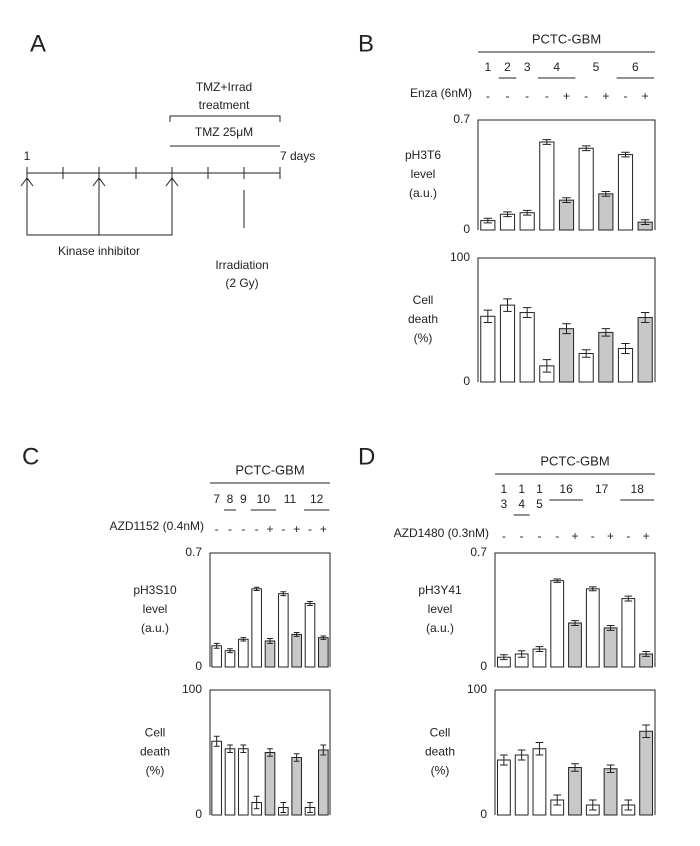  I want to click on treatment-text: TMZ+Irrad, so click(224, 87).